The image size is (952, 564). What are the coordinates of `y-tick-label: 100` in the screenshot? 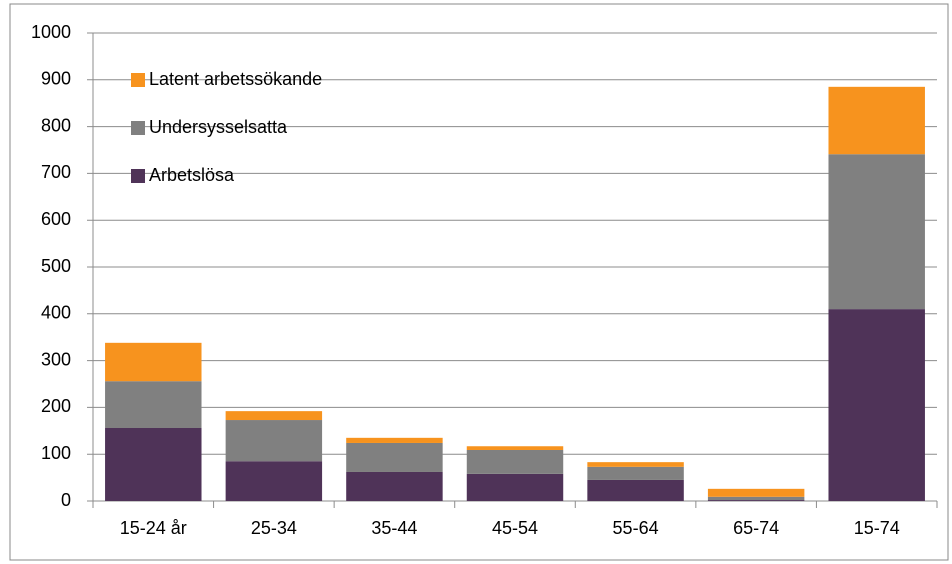 It's located at (56, 453).